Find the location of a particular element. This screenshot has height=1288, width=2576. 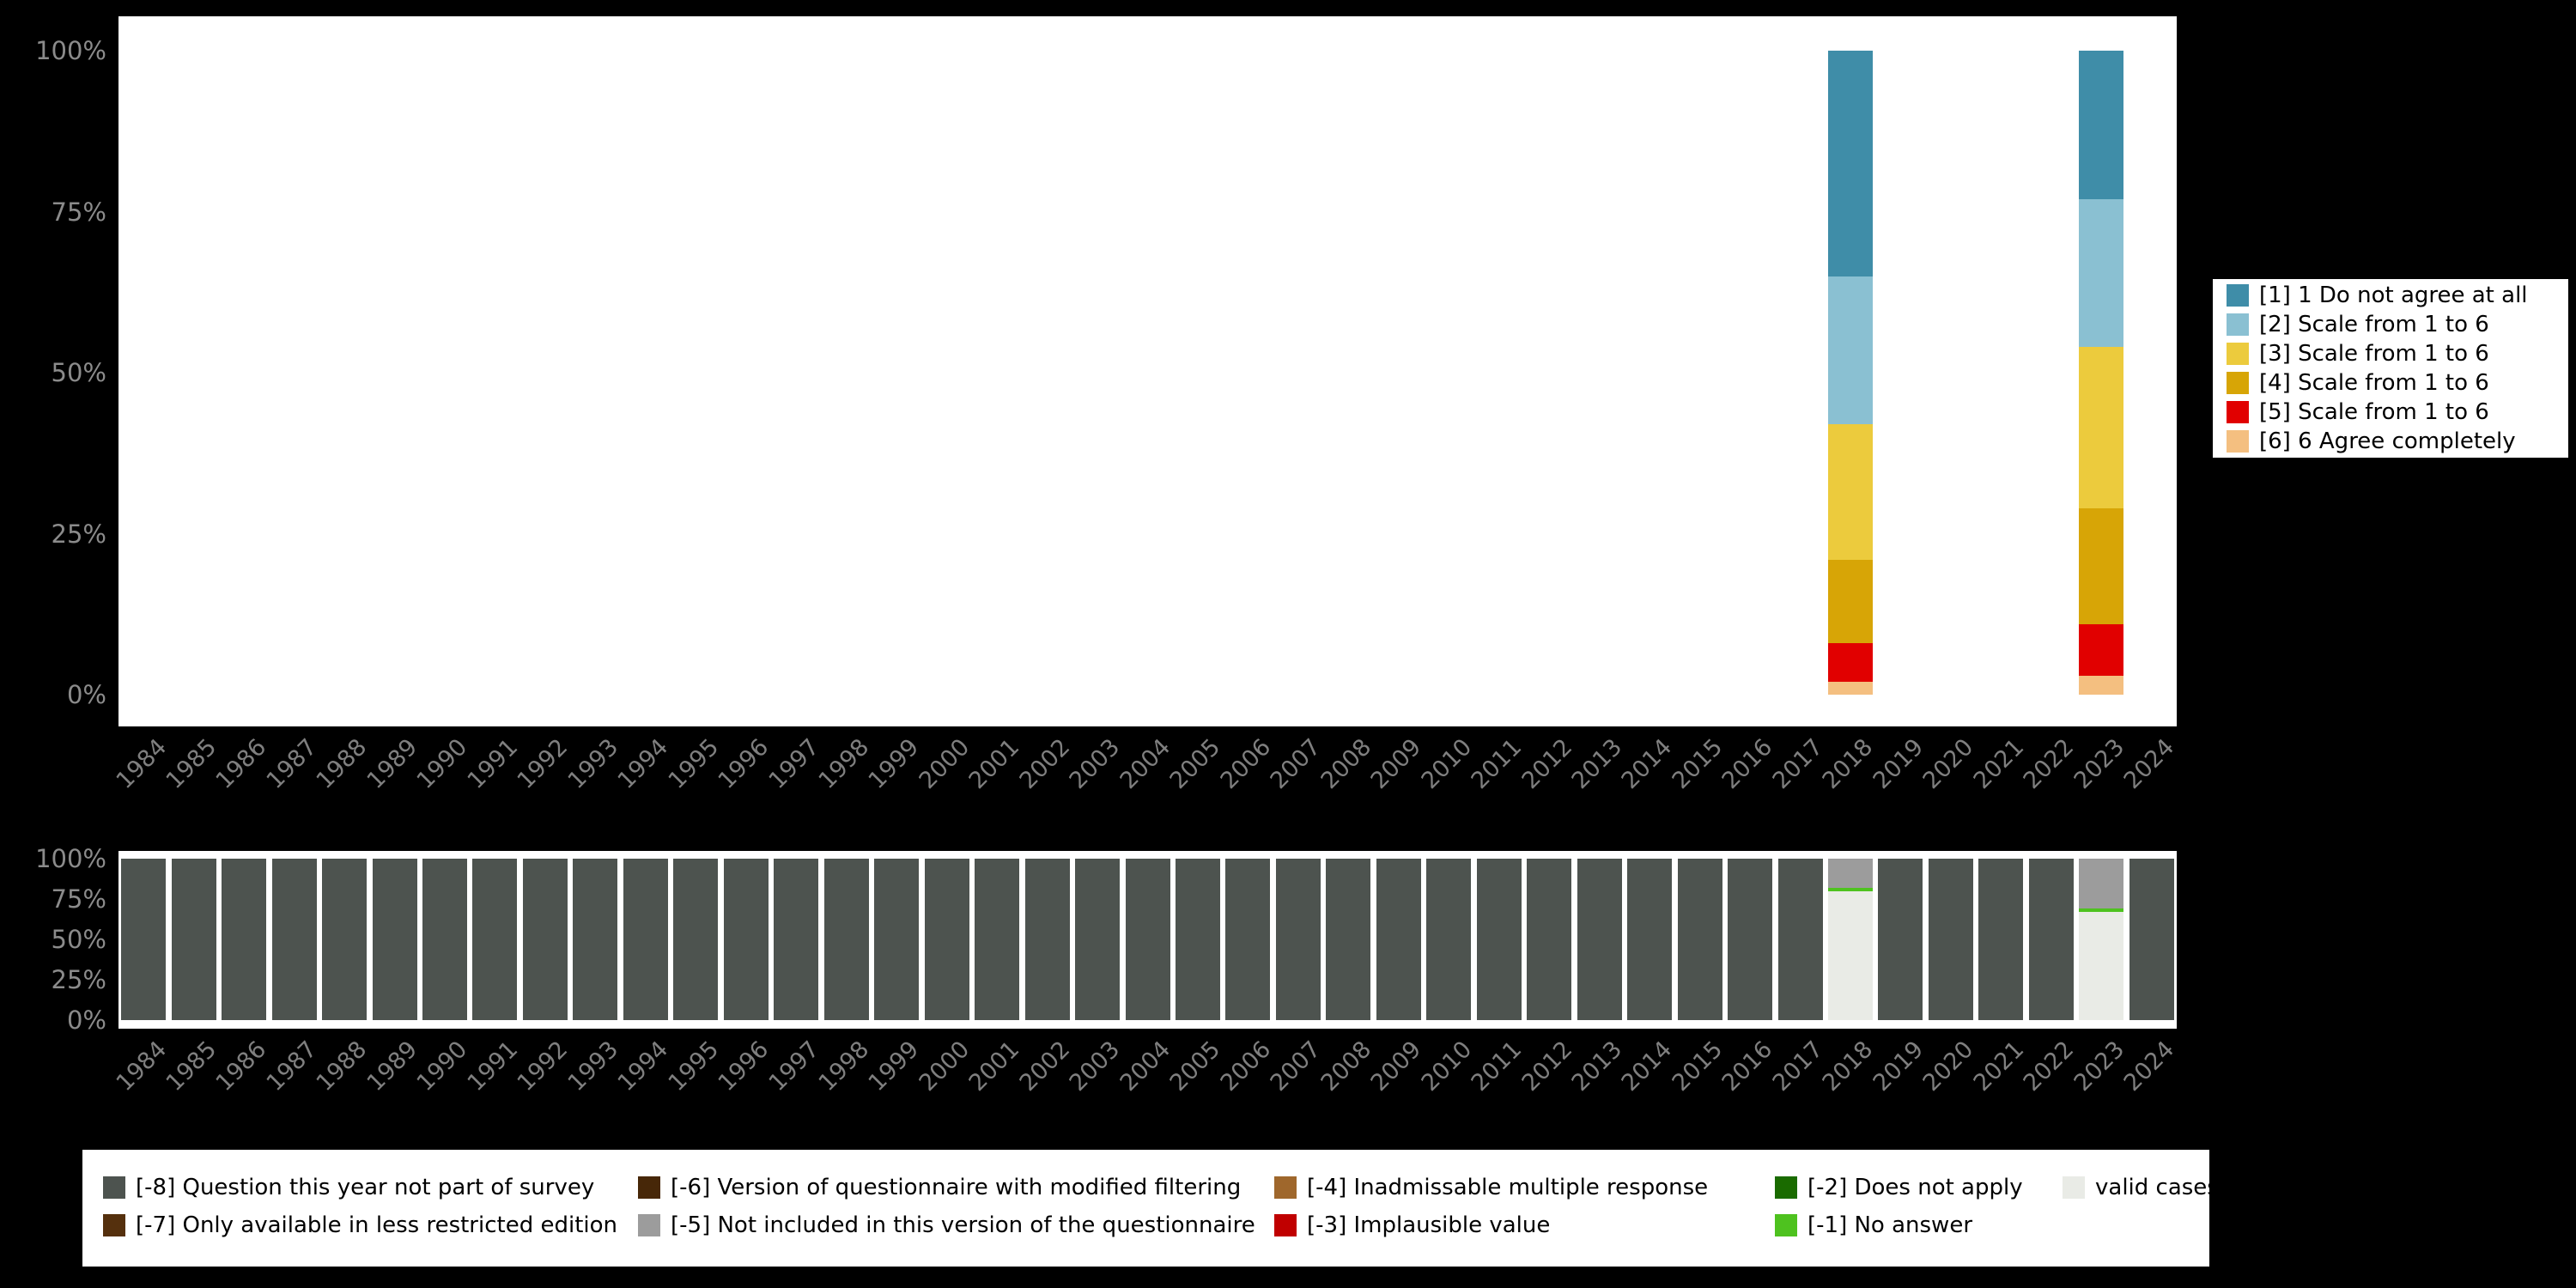

legend-item: valid cases is located at coordinates (2141, 1188).